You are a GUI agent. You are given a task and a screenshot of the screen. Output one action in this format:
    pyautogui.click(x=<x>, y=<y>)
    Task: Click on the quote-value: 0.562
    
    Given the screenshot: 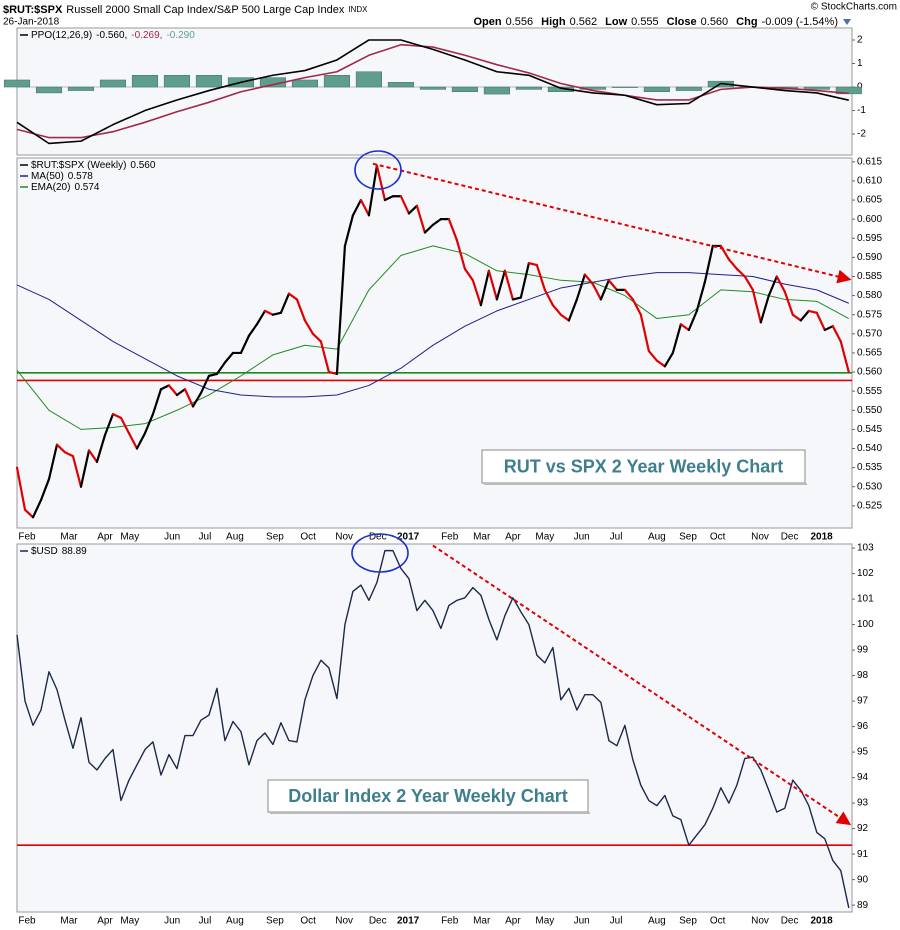 What is the action you would take?
    pyautogui.click(x=584, y=22)
    